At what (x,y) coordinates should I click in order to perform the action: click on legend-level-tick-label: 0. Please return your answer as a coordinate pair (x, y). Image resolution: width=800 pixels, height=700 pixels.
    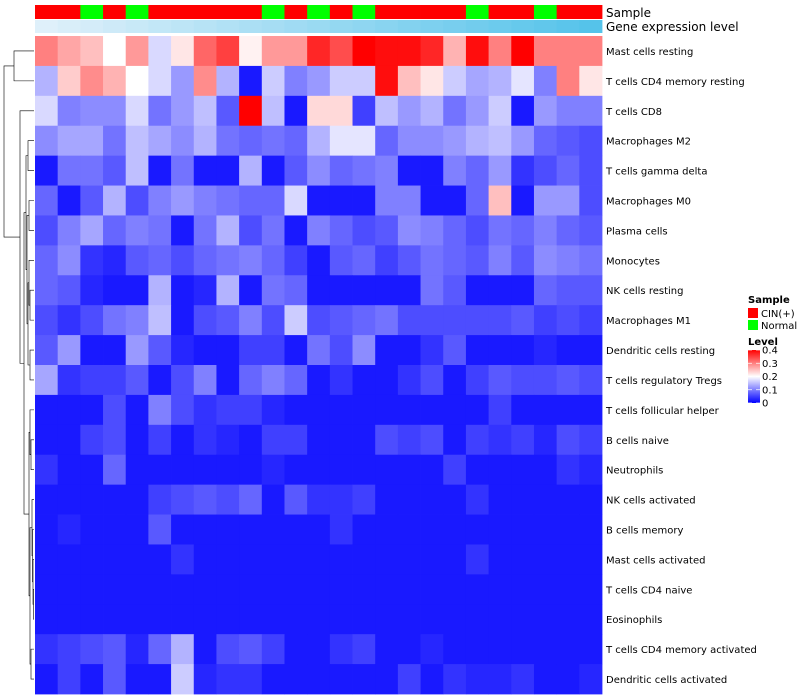
    Looking at the image, I should click on (765, 404).